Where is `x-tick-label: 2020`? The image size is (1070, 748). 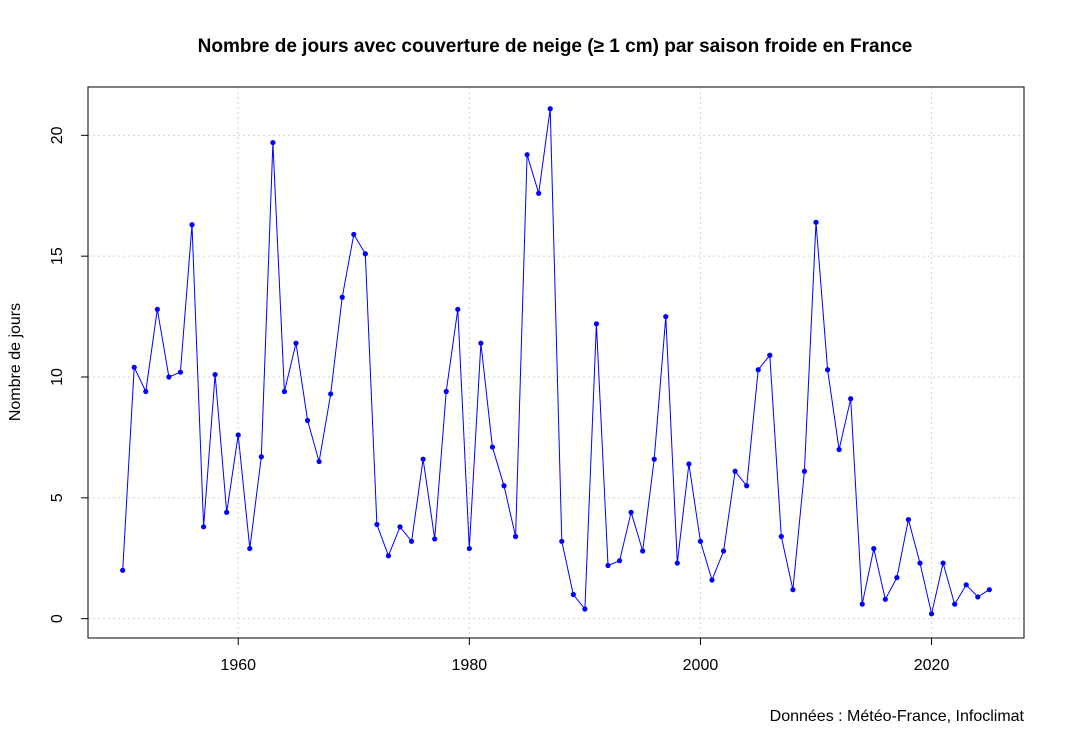
x-tick-label: 2020 is located at coordinates (932, 665).